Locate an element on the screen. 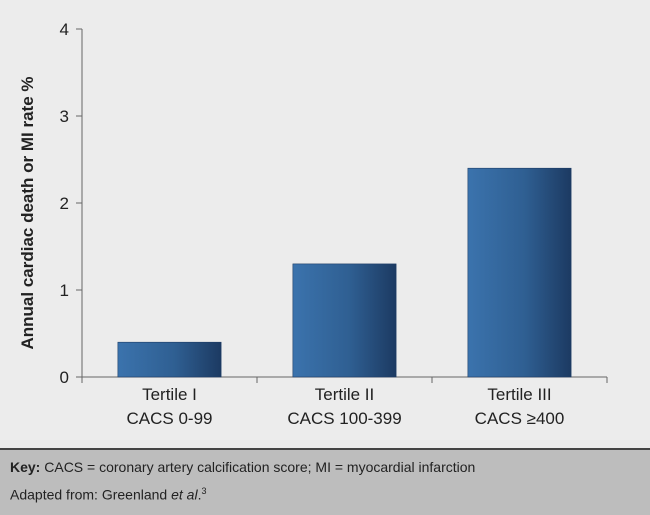 This screenshot has width=650, height=515. source-ref: 3 is located at coordinates (204, 491).